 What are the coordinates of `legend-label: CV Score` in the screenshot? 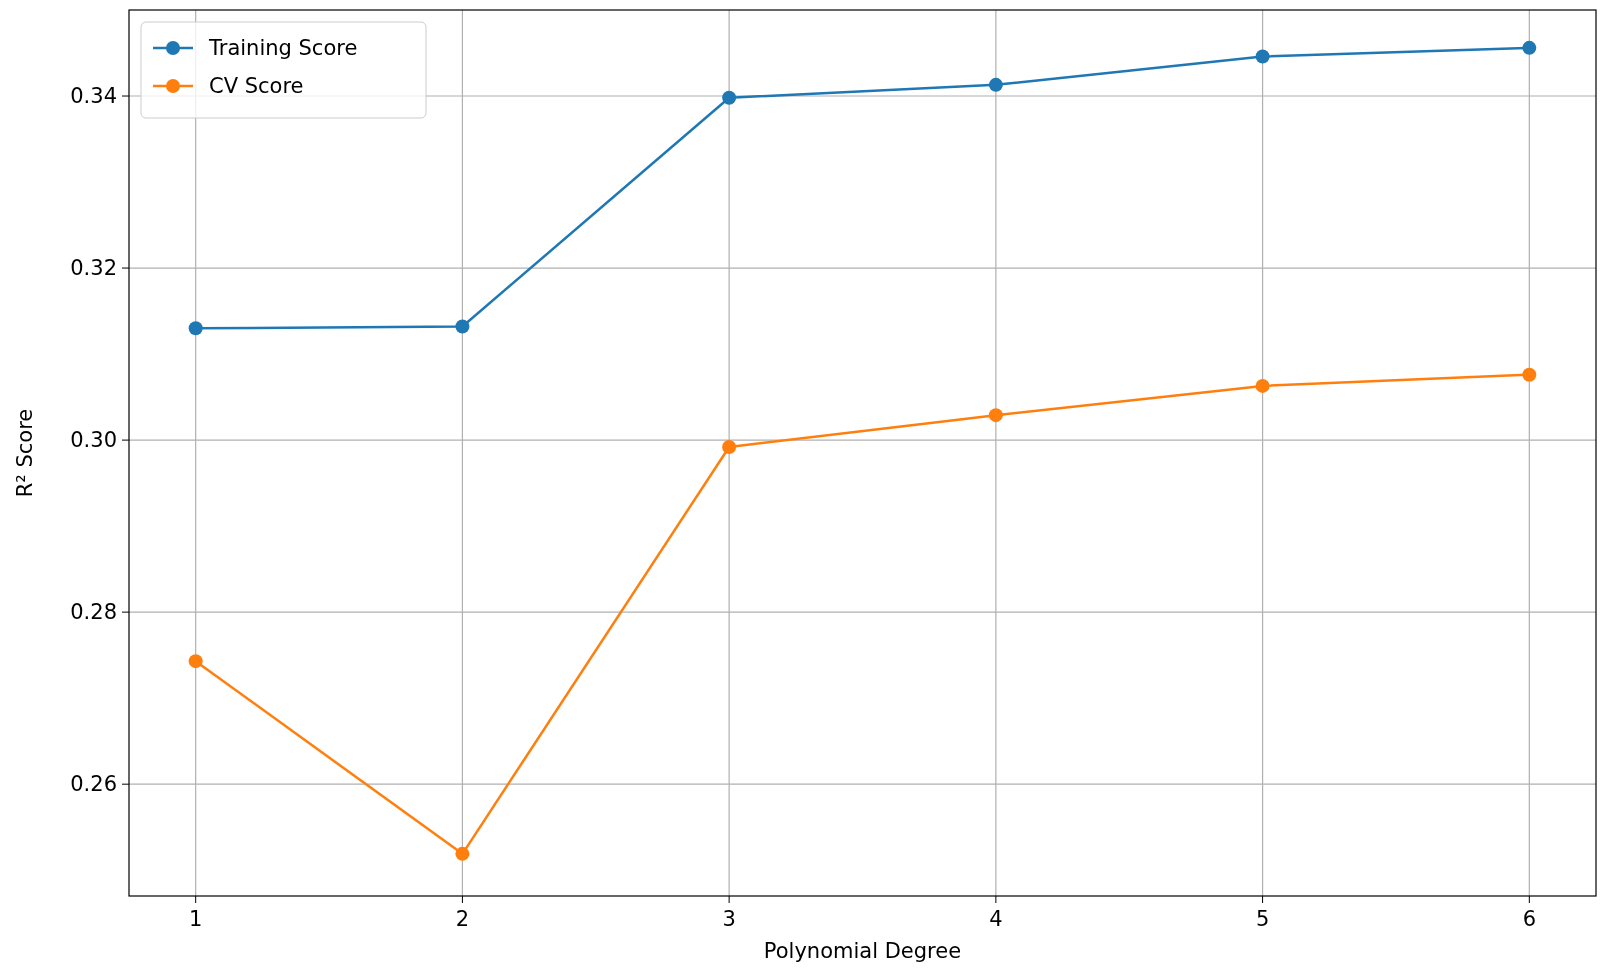 It's located at (256, 86).